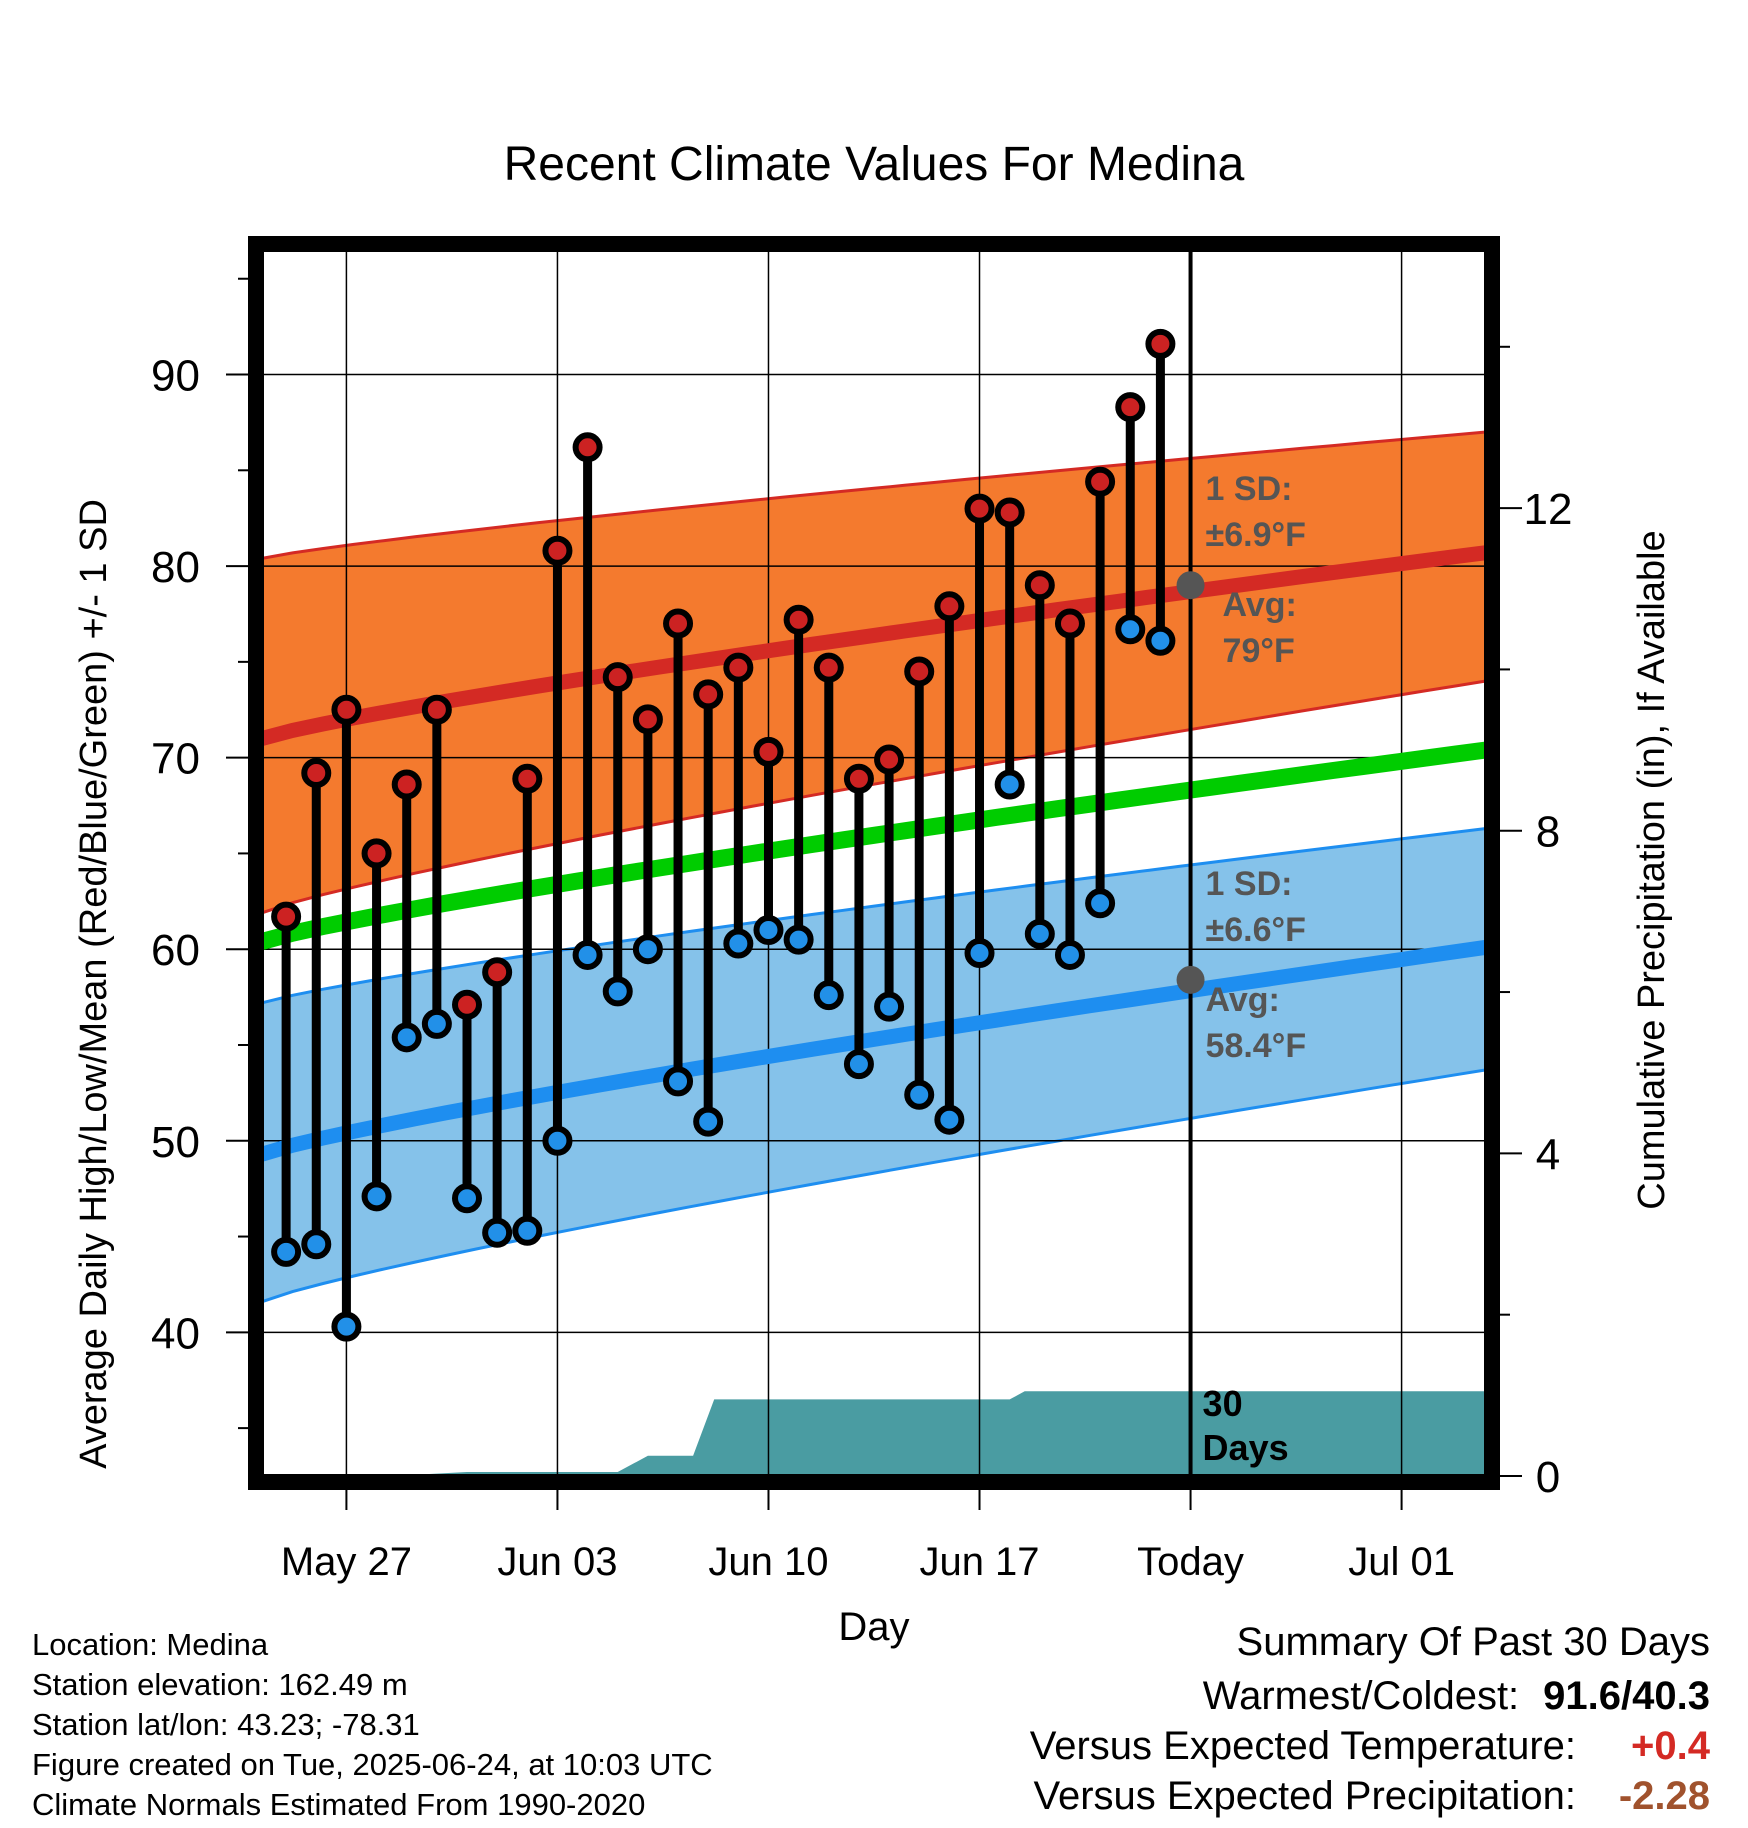 This screenshot has height=1828, width=1748. What do you see at coordinates (1223, 1403) in the screenshot?
I see `window-label-number: 30` at bounding box center [1223, 1403].